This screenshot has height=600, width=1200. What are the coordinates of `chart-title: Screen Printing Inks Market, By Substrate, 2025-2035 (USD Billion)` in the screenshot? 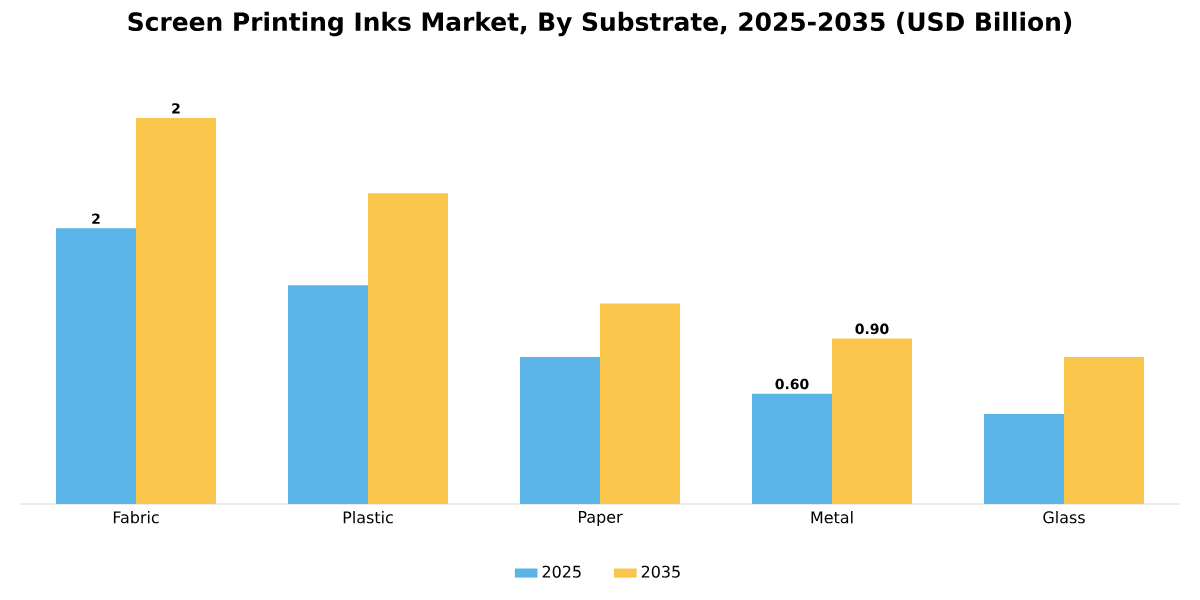 It's located at (600, 24).